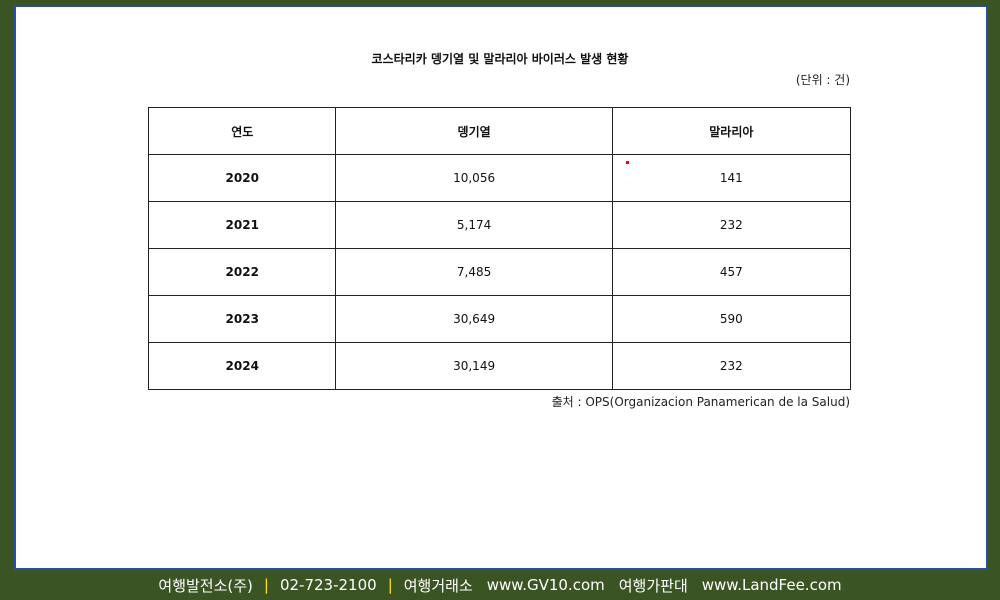 This screenshot has width=1000, height=600. What do you see at coordinates (474, 319) in the screenshot?
I see `cell-dengue: 30,649` at bounding box center [474, 319].